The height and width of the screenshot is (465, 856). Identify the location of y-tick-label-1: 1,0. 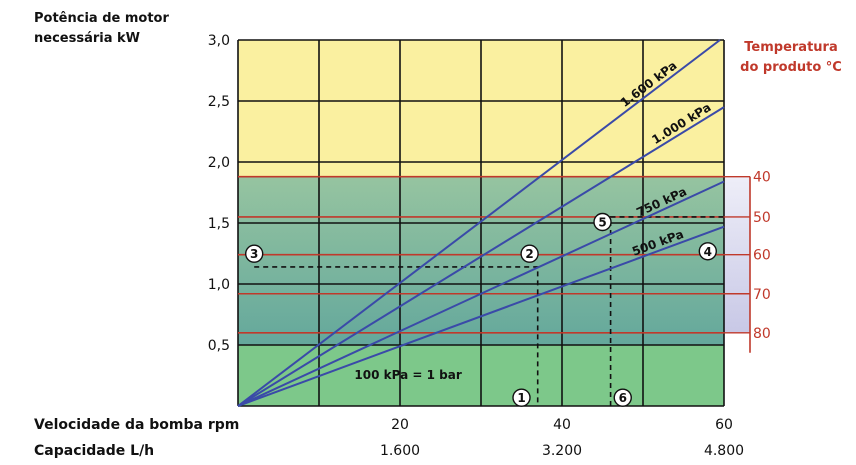
(219, 285).